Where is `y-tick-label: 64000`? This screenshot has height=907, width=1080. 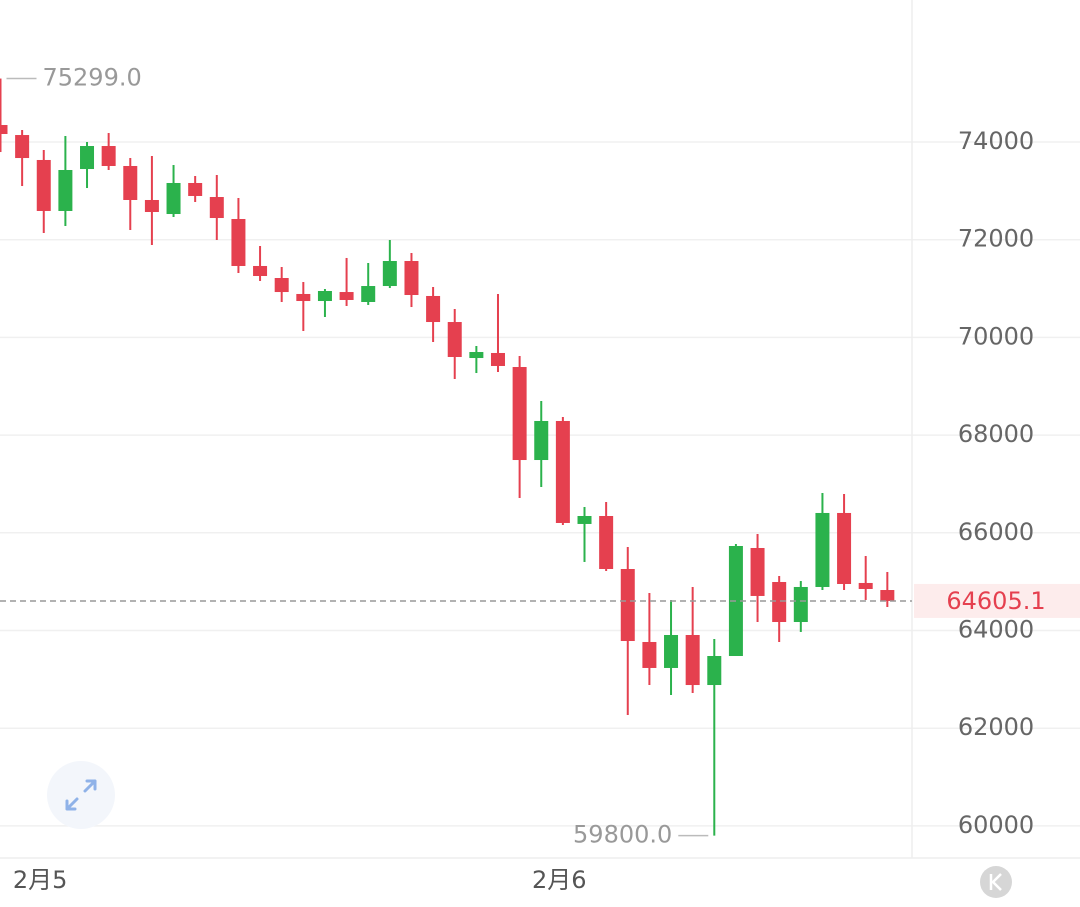 y-tick-label: 64000 is located at coordinates (996, 630).